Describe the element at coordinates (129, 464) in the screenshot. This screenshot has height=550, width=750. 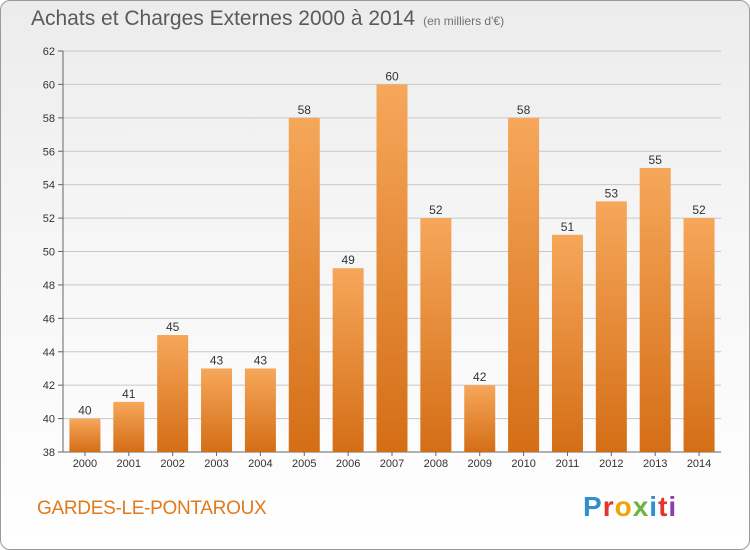
I see `x-tick-label: 2001` at that location.